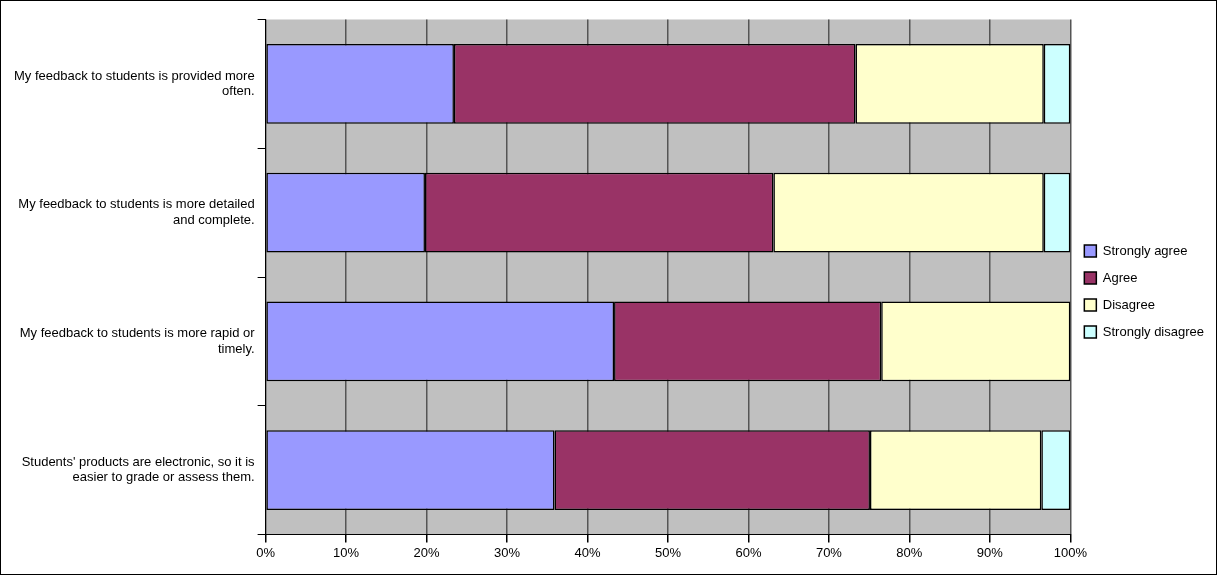 Image resolution: width=1217 pixels, height=575 pixels. Describe the element at coordinates (1128, 304) in the screenshot. I see `legend-label: Disagree` at that location.